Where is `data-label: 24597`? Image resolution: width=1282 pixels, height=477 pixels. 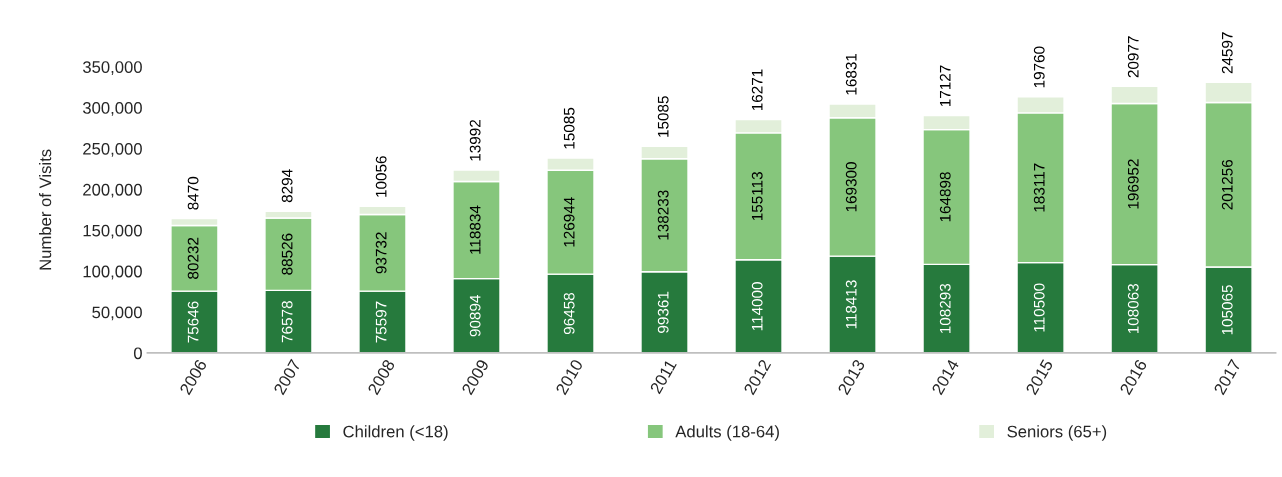
data-label: 24597 is located at coordinates (1227, 53).